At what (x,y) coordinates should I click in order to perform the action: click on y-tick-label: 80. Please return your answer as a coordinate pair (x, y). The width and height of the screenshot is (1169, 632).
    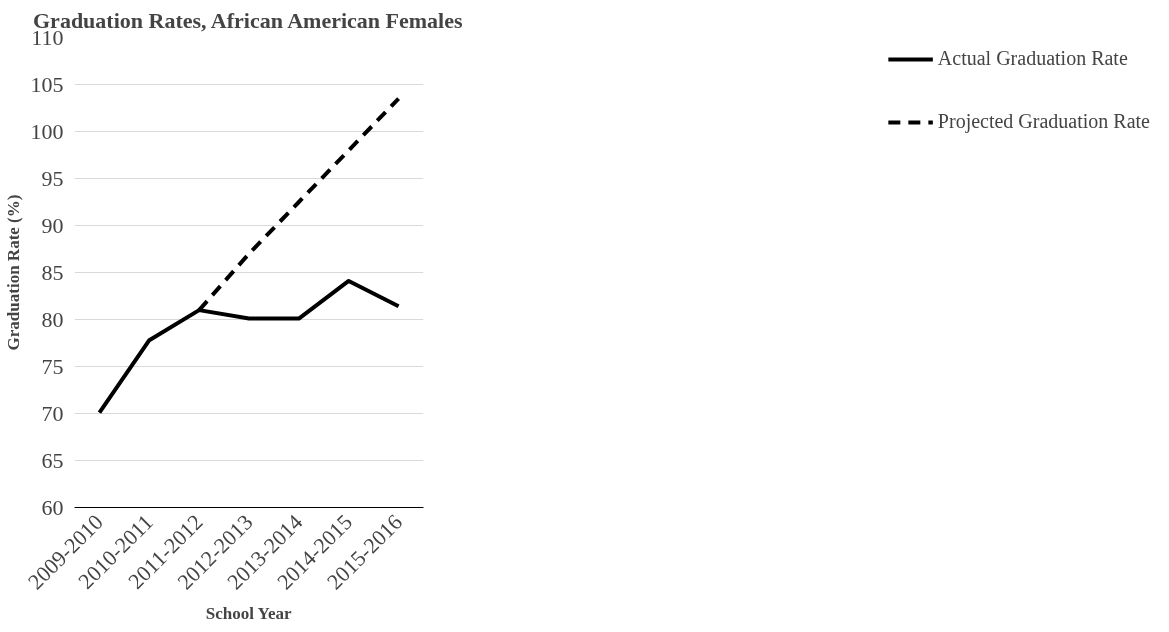
    Looking at the image, I should click on (52, 319).